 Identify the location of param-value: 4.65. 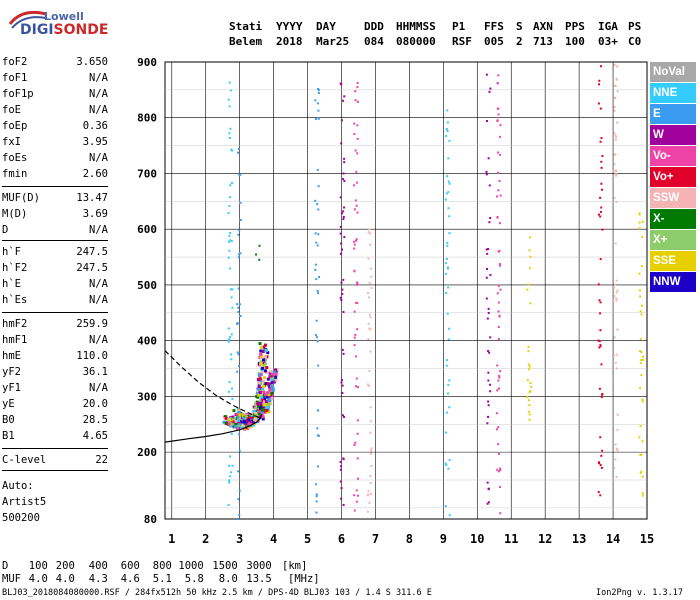
(95, 436).